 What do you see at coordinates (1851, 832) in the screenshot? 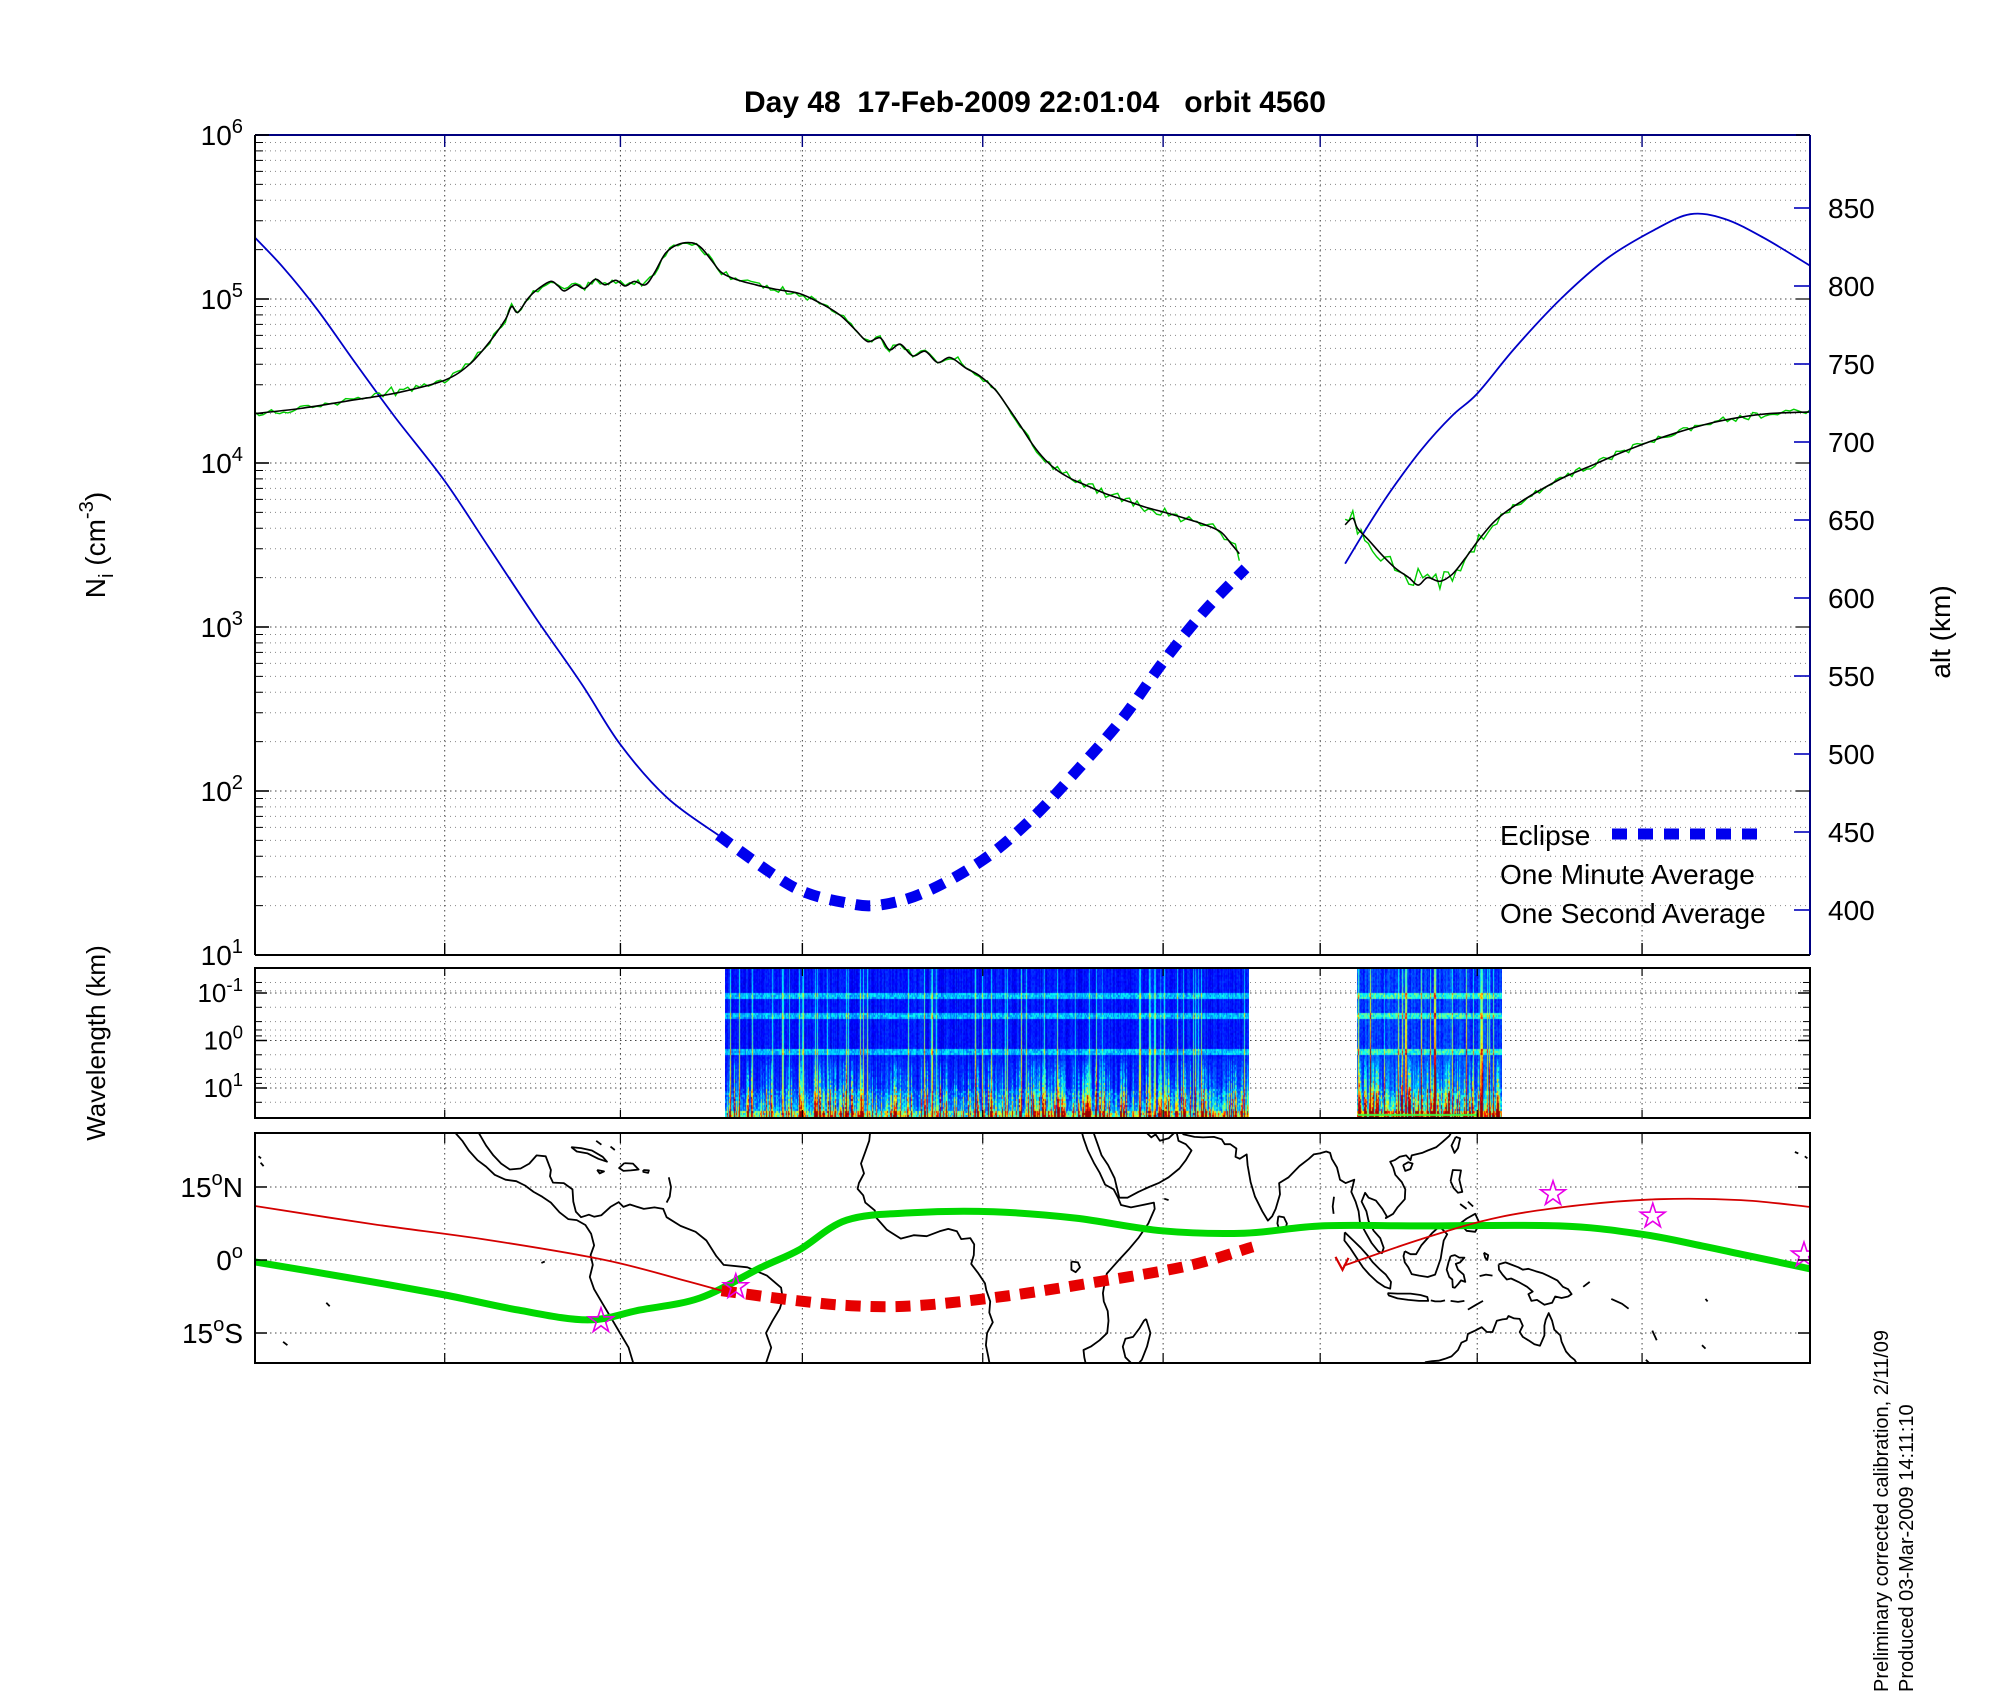
I see `y-tick-label-alt: 450` at bounding box center [1851, 832].